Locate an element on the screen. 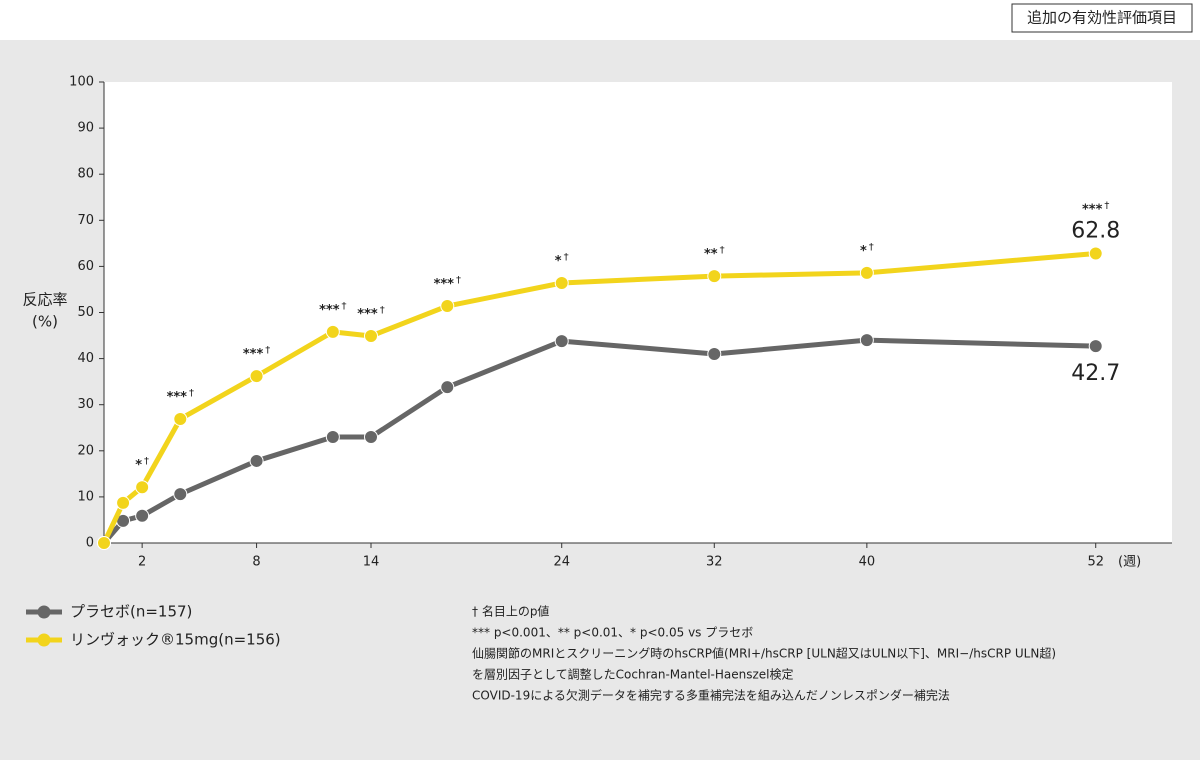 This screenshot has width=1200, height=764. x-axis-label: (週) is located at coordinates (1129, 562).